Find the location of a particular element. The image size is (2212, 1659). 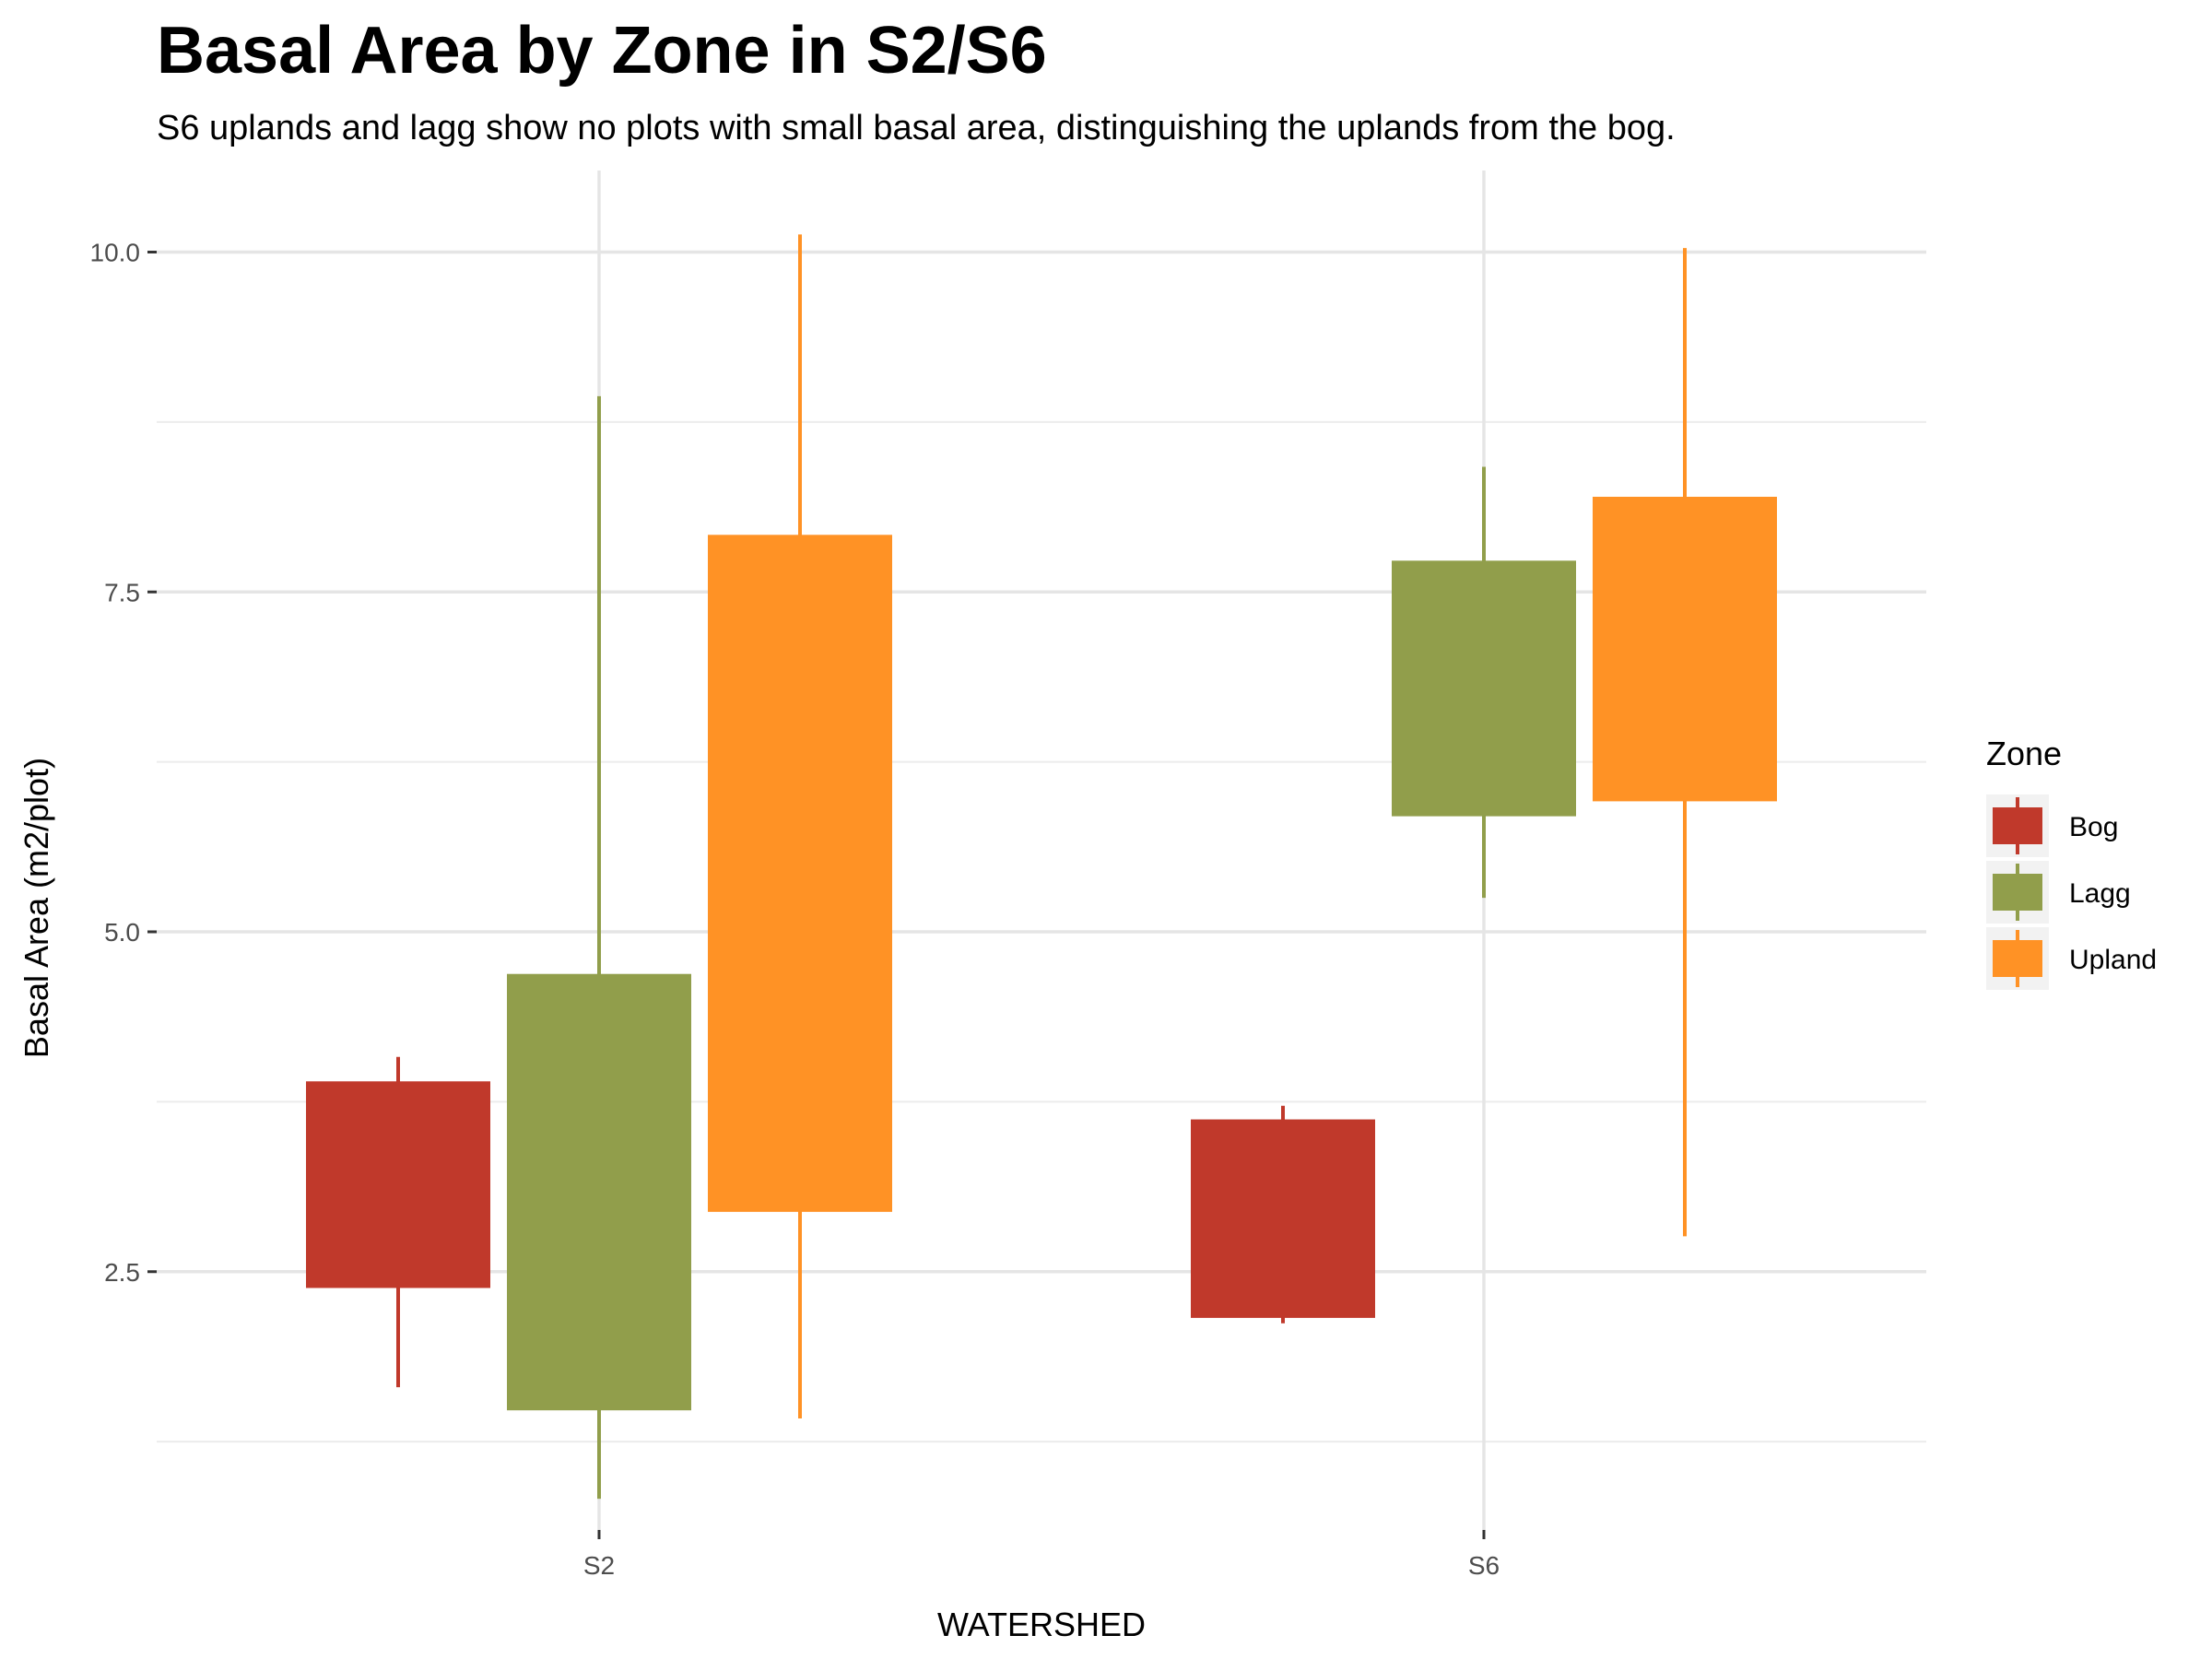

box-upland-s2 is located at coordinates (800, 826).